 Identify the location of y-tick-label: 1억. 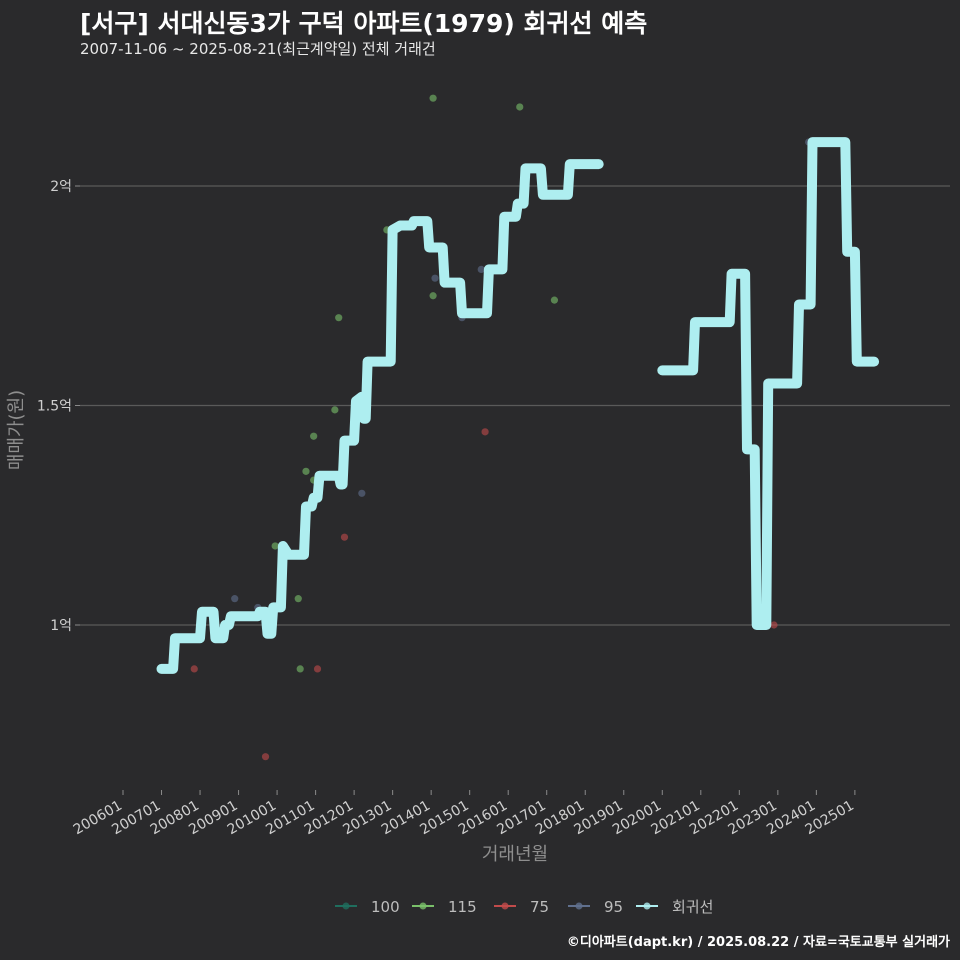
(61, 626).